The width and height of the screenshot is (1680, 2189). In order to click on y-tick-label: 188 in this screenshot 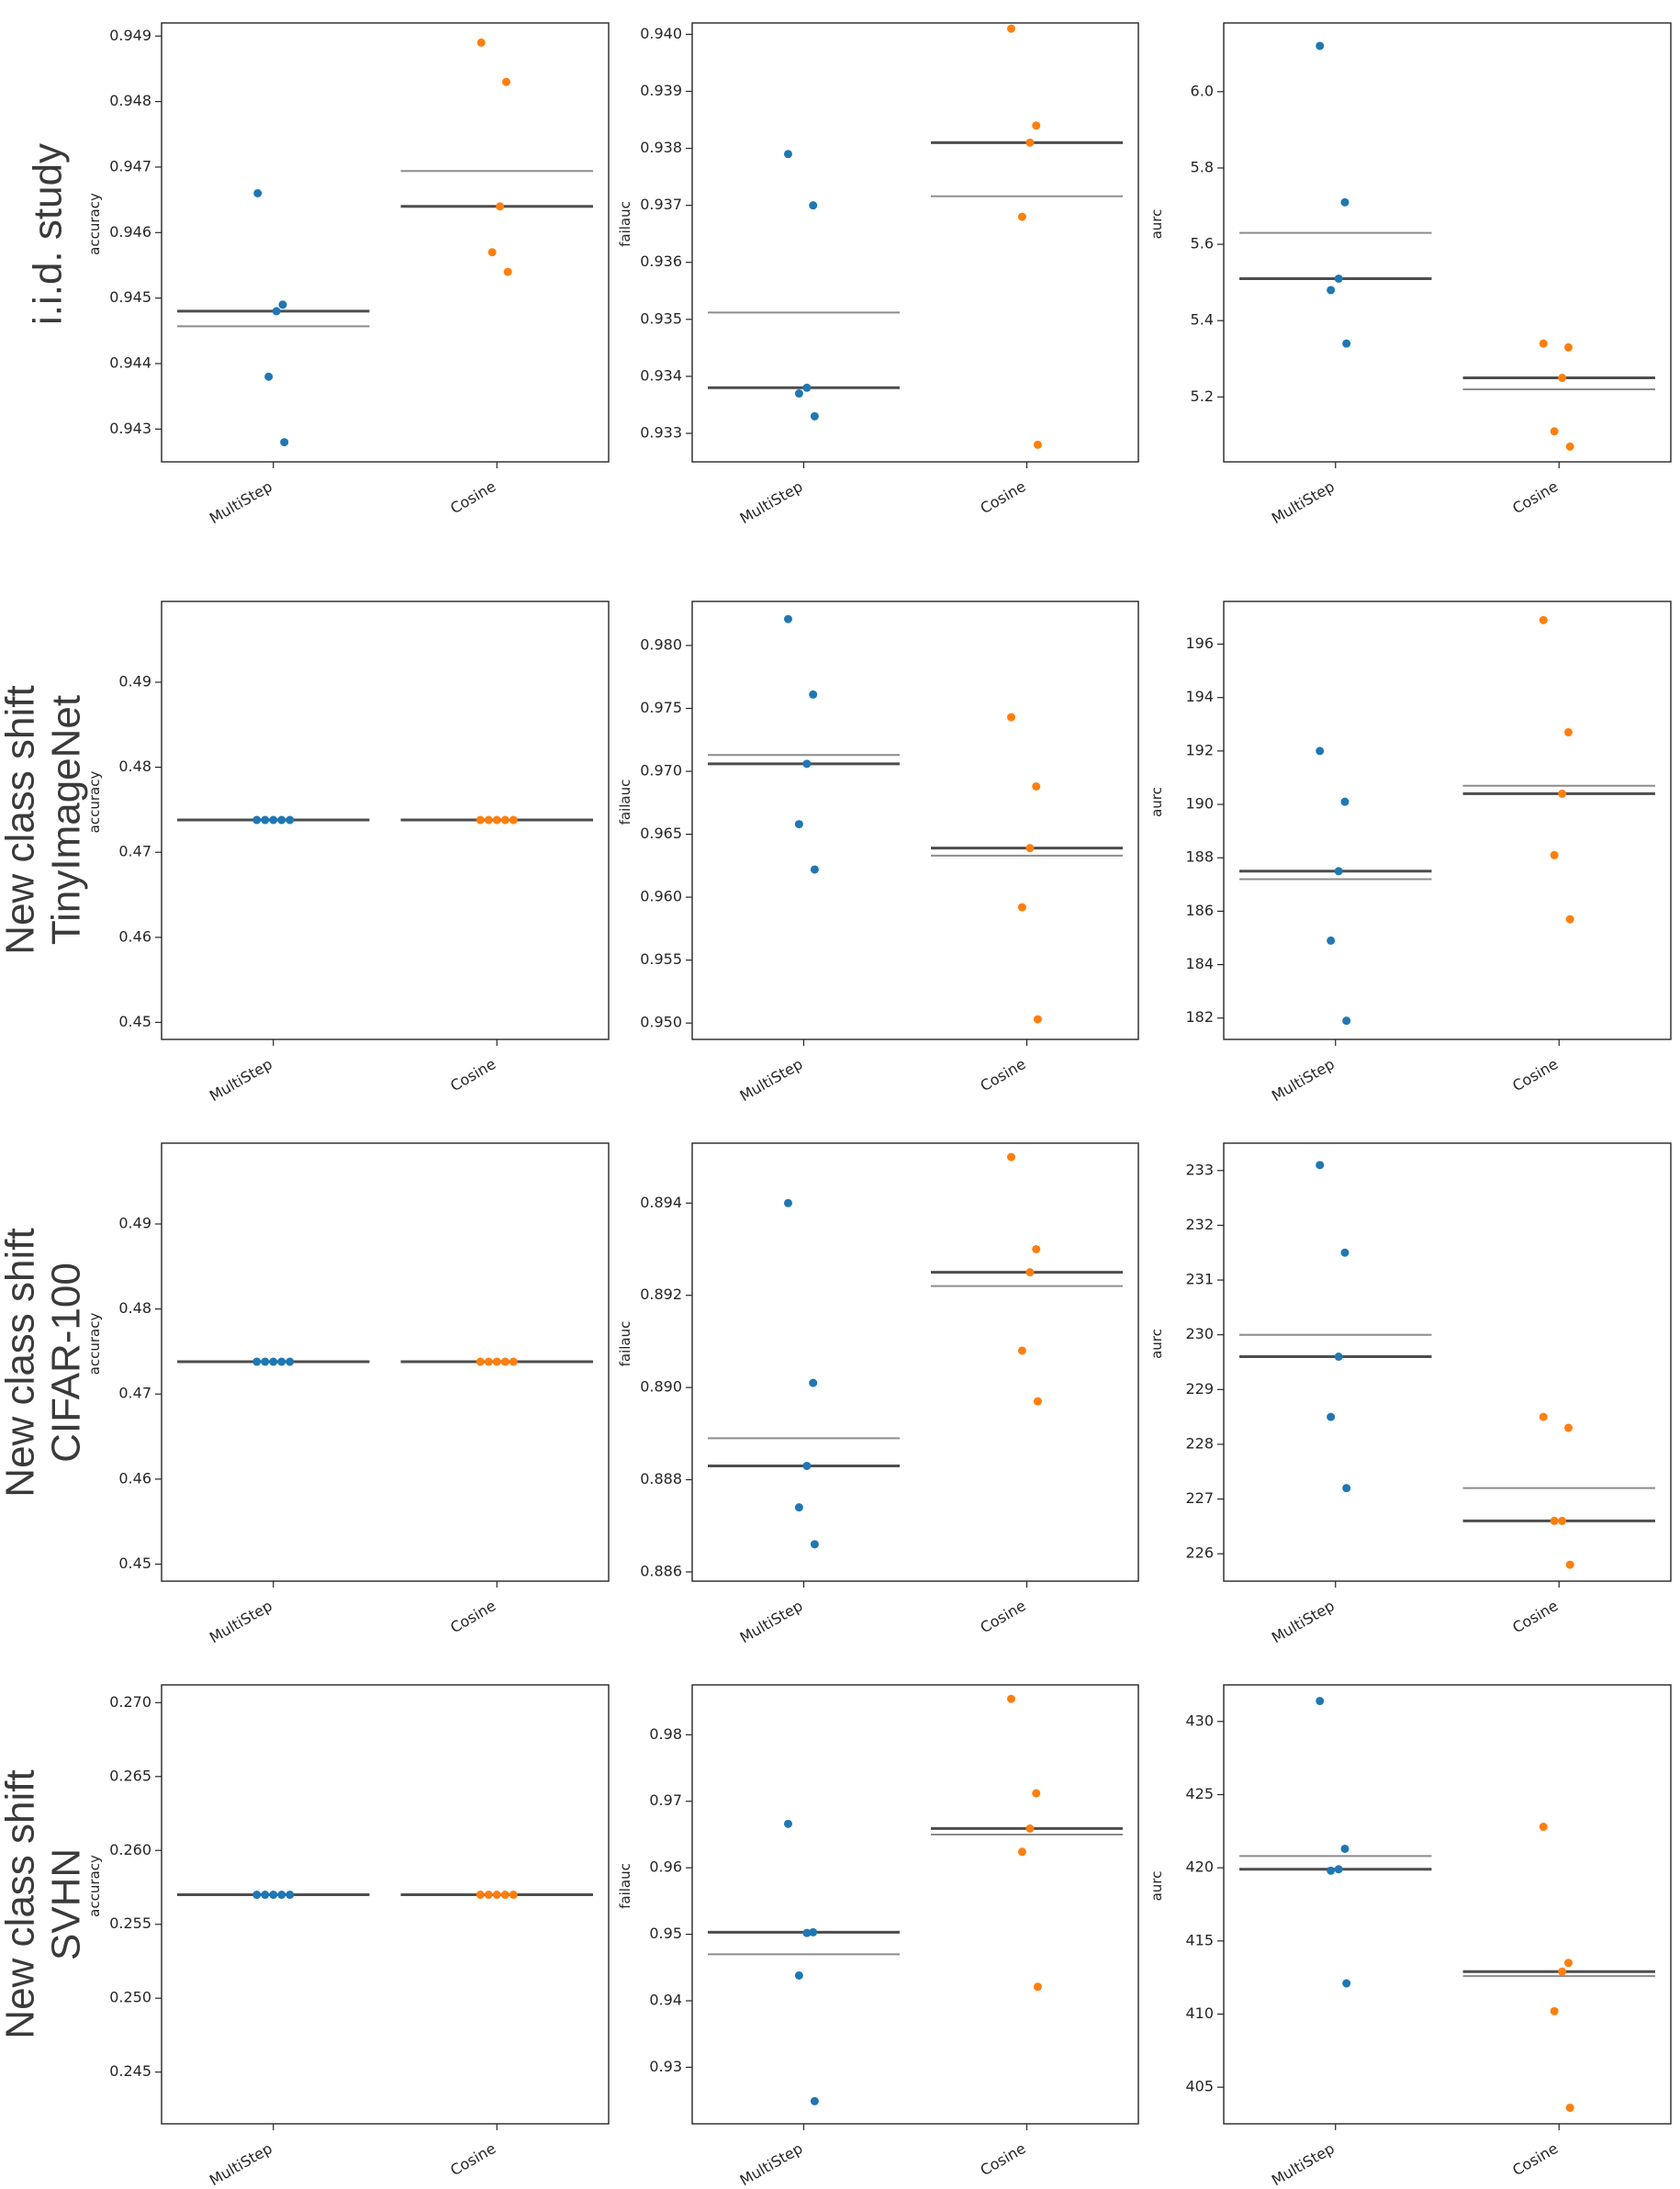, I will do `click(1199, 857)`.